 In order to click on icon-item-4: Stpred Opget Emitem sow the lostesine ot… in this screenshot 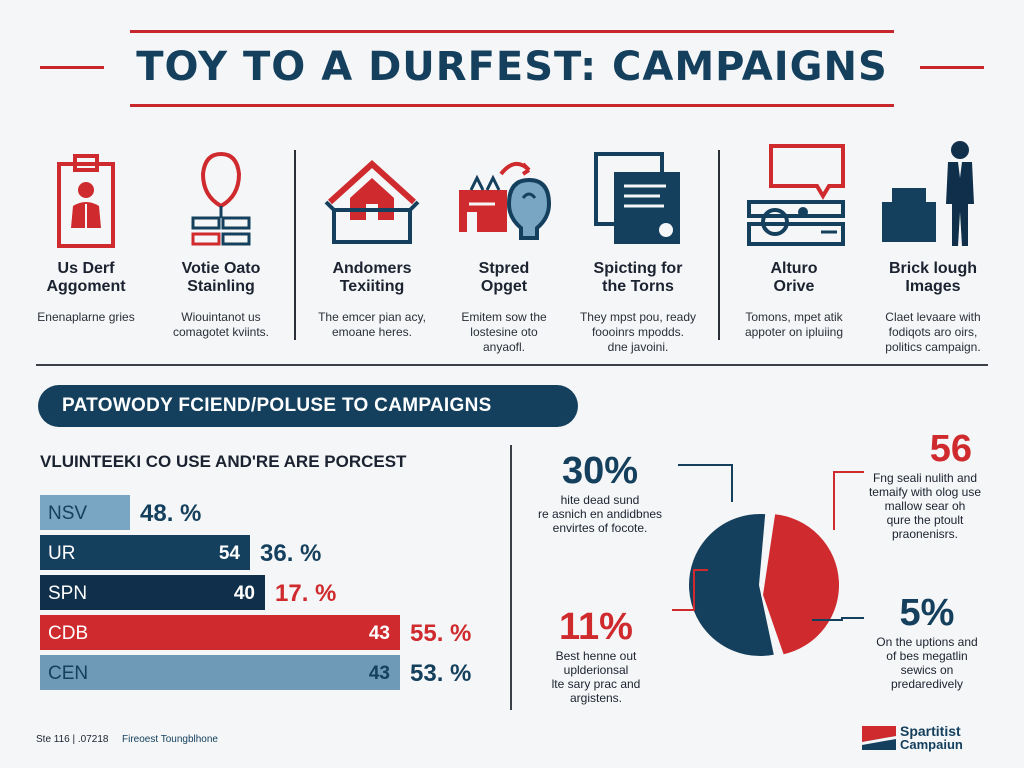, I will do `click(504, 247)`.